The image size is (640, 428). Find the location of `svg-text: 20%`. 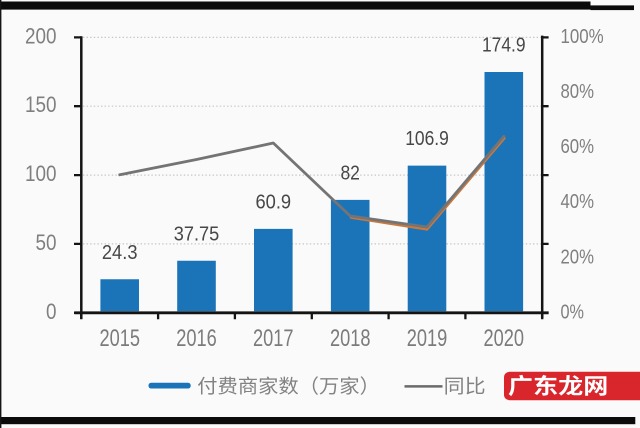

svg-text: 20% is located at coordinates (578, 256).